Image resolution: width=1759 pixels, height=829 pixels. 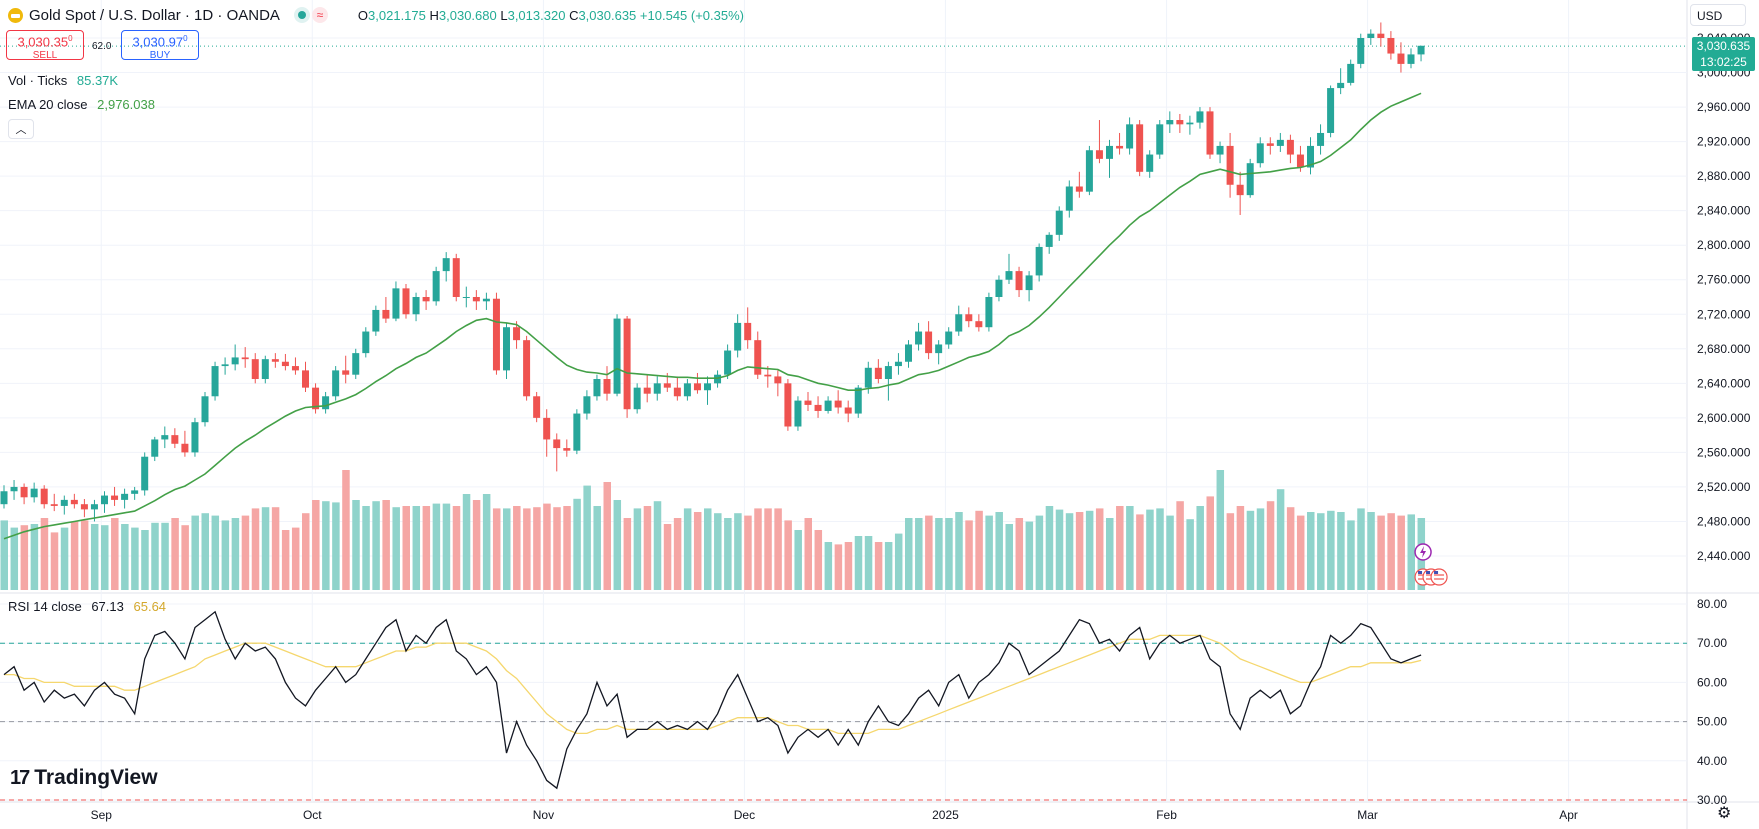 I want to click on settings-gear-icon: ⚙, so click(x=1724, y=813).